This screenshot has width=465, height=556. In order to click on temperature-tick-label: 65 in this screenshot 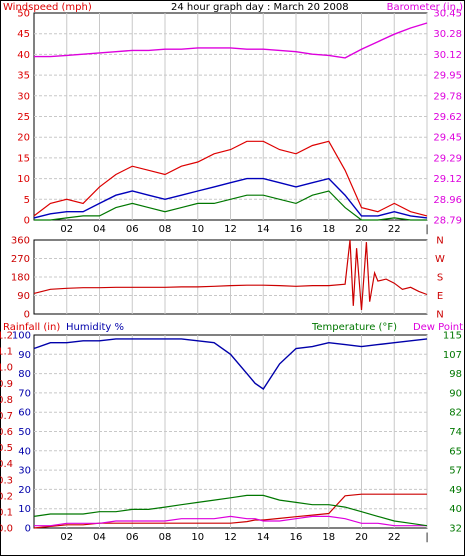, I will do `click(455, 451)`.